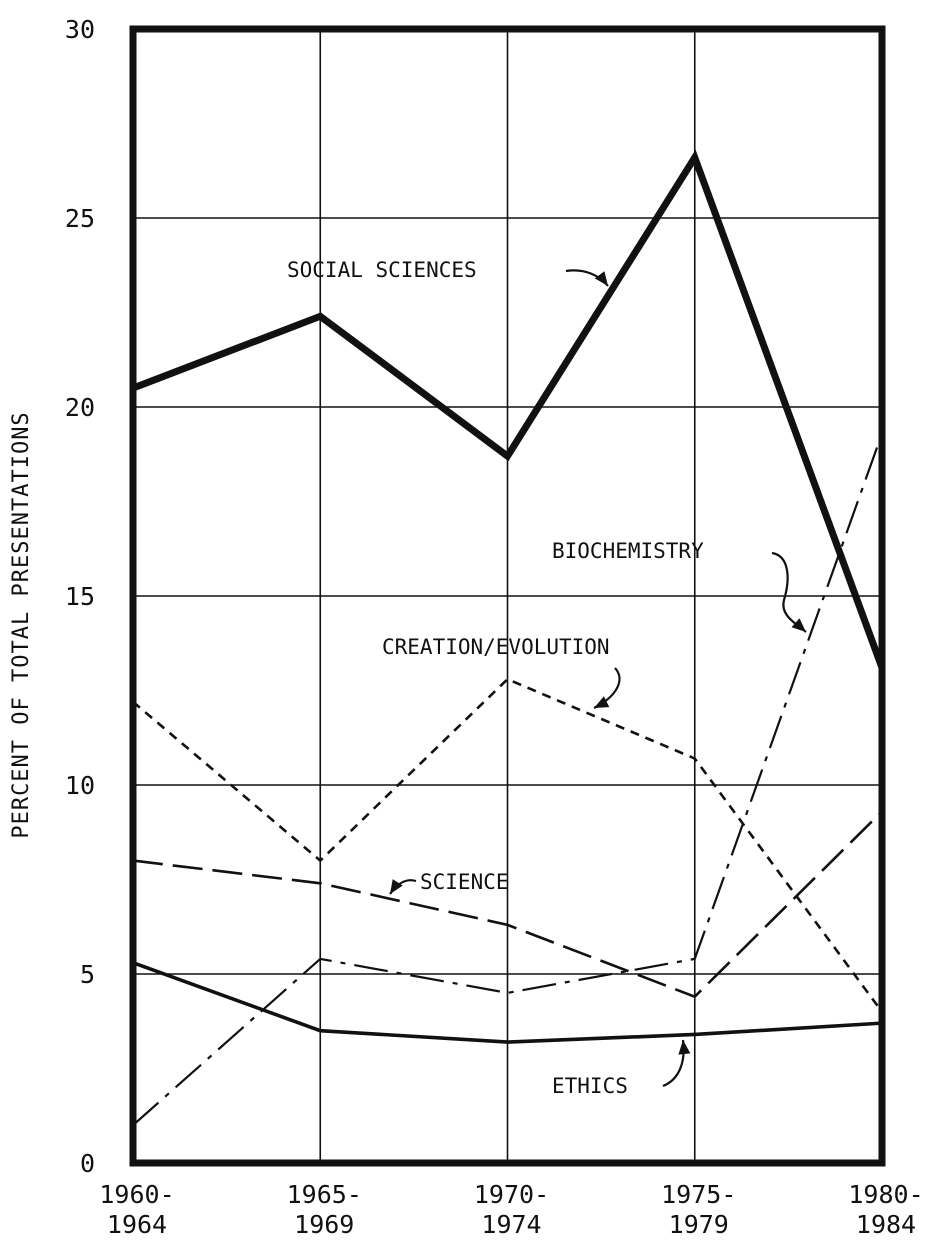 The height and width of the screenshot is (1241, 949). Describe the element at coordinates (80, 218) in the screenshot. I see `y-tick-label-25: 25` at that location.